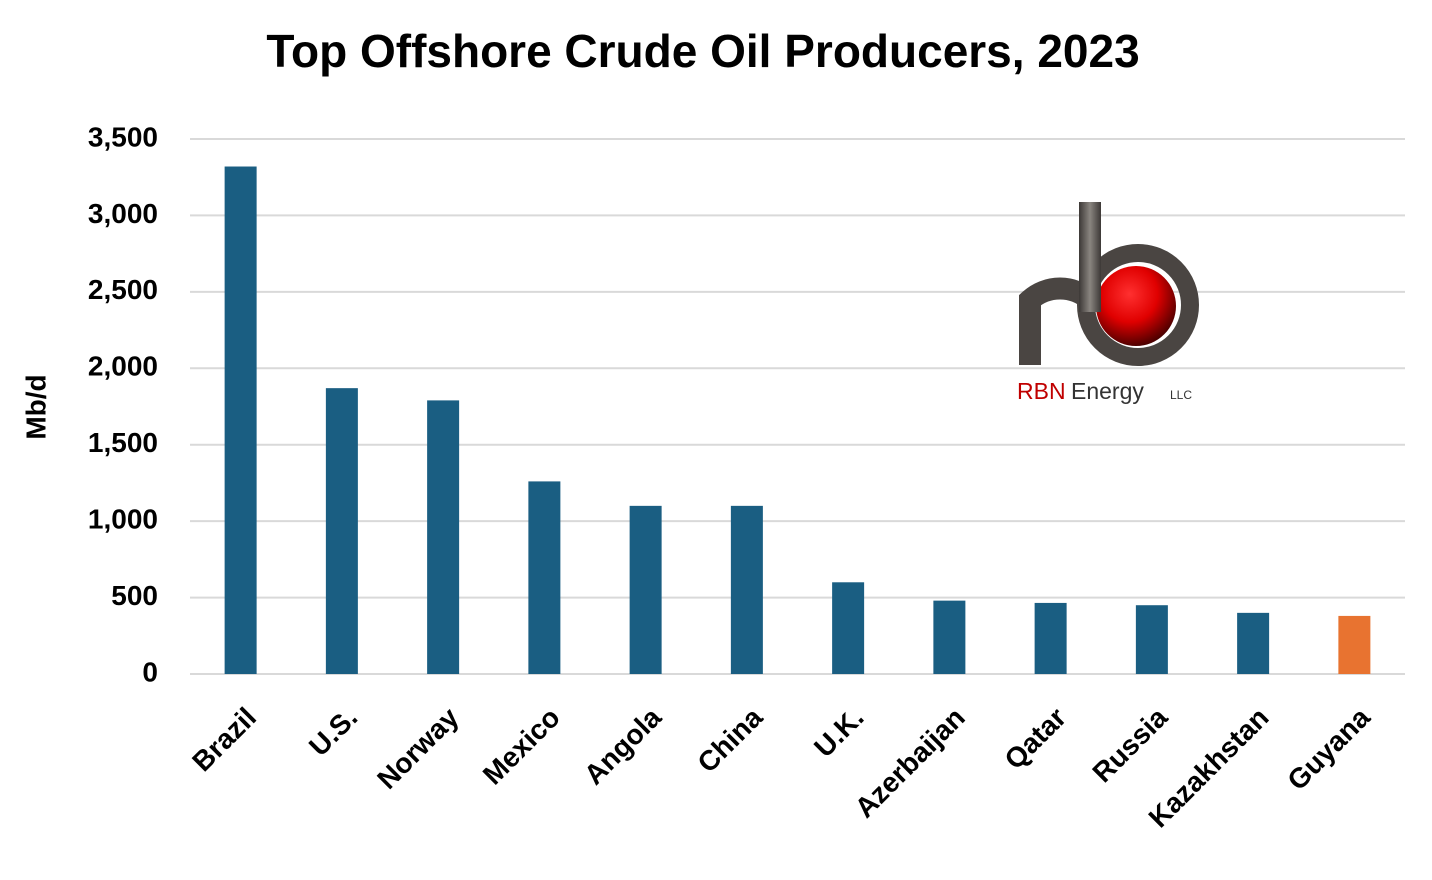  What do you see at coordinates (123, 366) in the screenshot?
I see `y-tick-label: 2,000` at bounding box center [123, 366].